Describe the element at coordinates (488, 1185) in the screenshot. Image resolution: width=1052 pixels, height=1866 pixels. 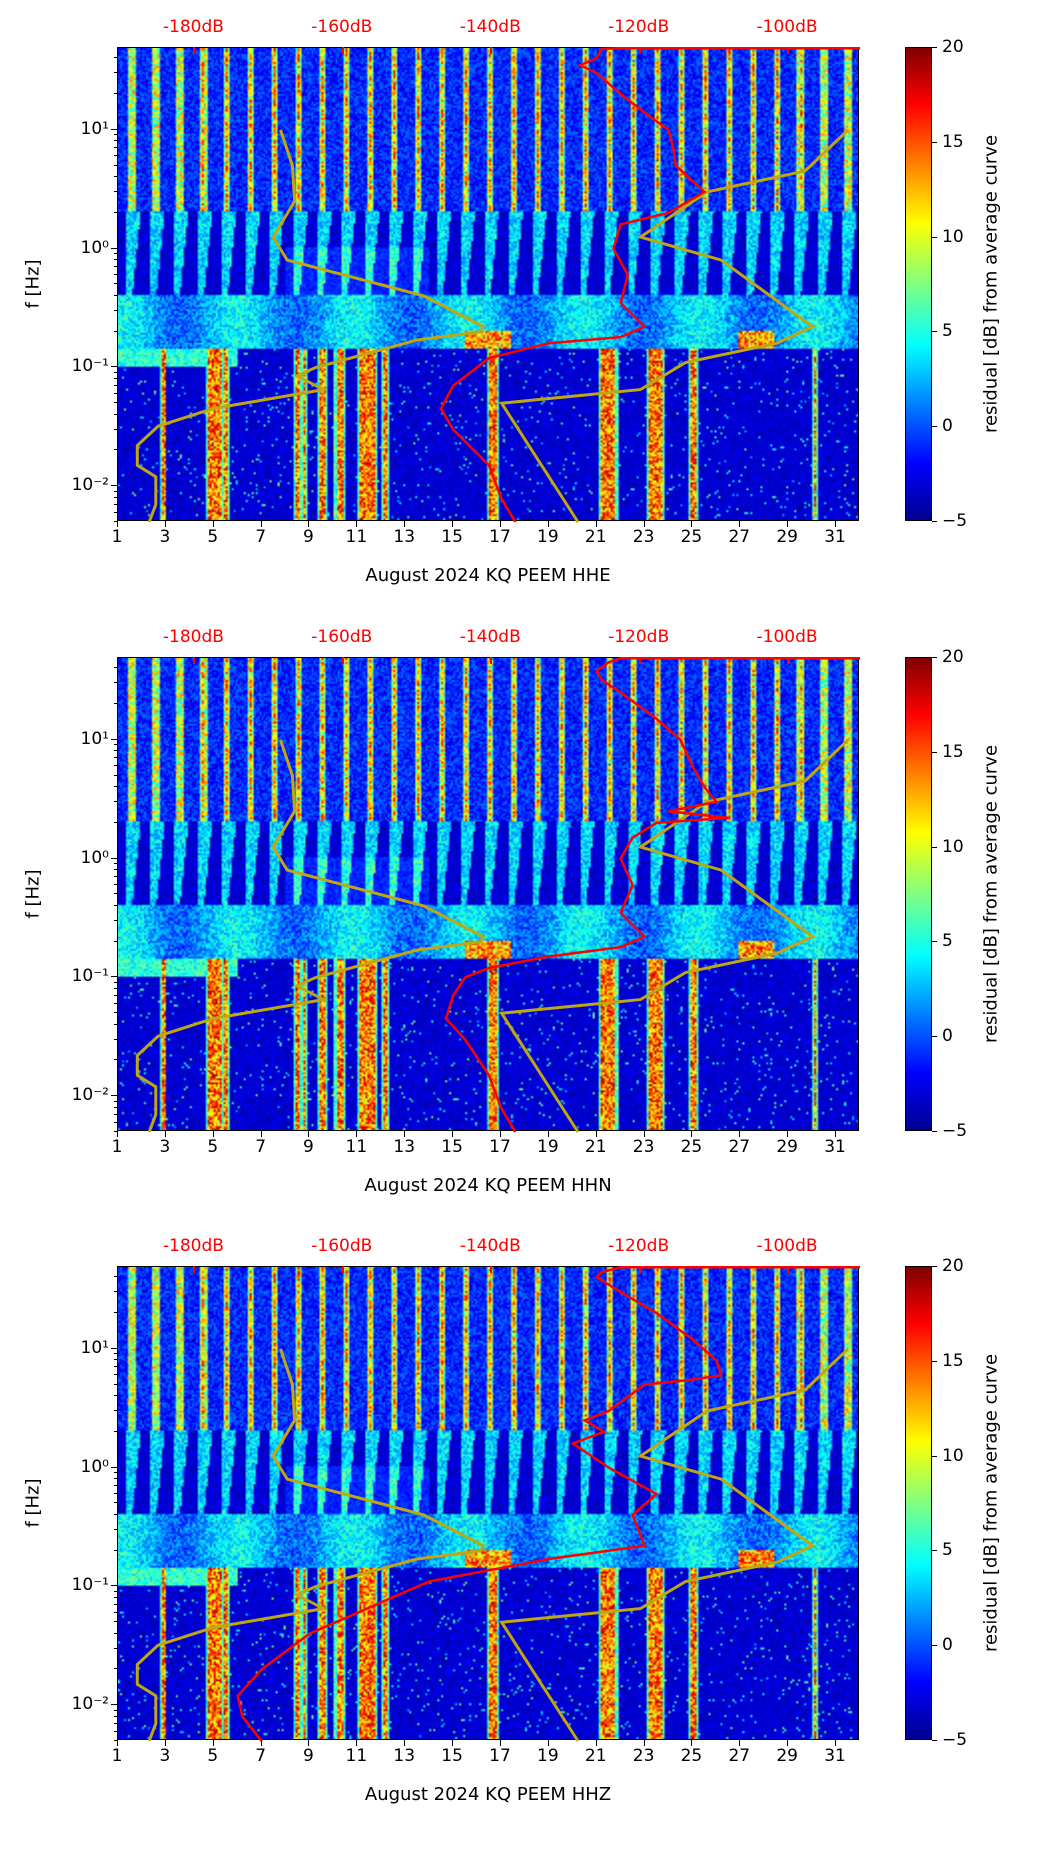
I see `x-axis-label: August 2024 KQ PEEM HHN` at that location.